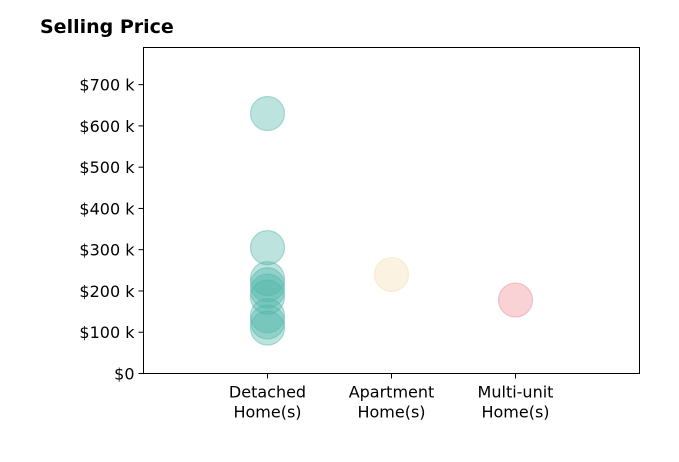 Image resolution: width=679 pixels, height=462 pixels. I want to click on y-tick-label: $700 k, so click(107, 85).